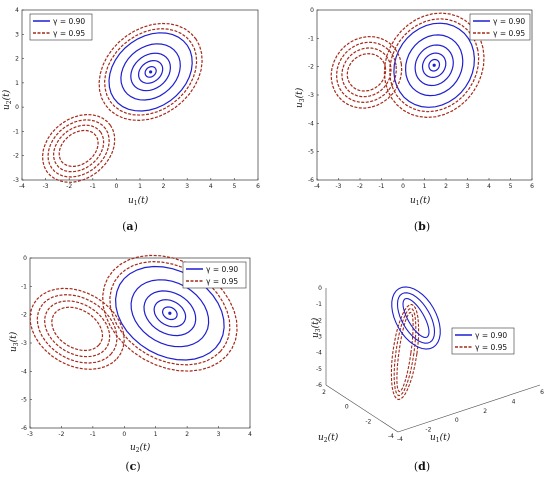  What do you see at coordinates (17, 10) in the screenshot?
I see `y-tick-label: 4` at bounding box center [17, 10].